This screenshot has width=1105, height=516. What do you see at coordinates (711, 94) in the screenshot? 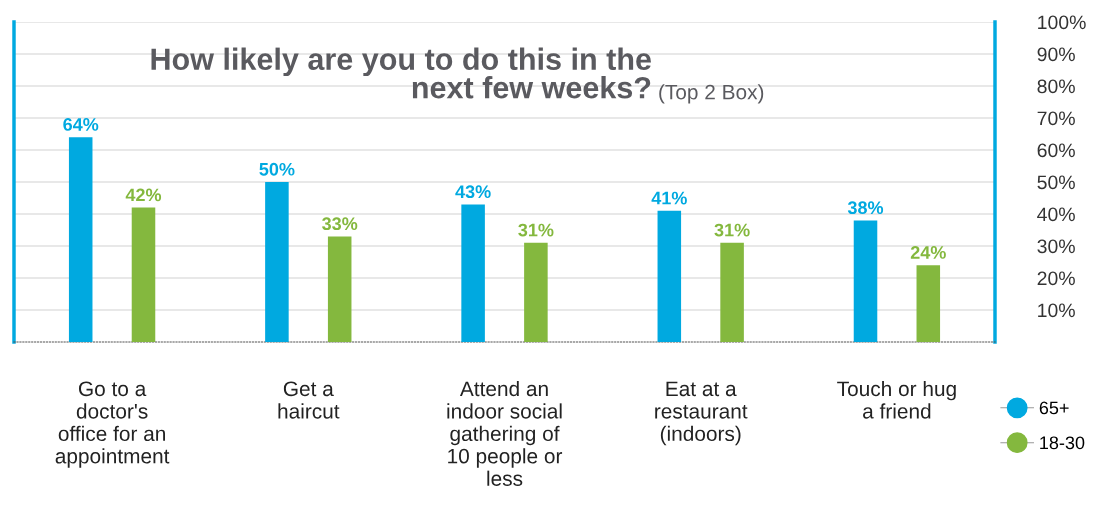
I see `text: (Top 2 Box)` at bounding box center [711, 94].